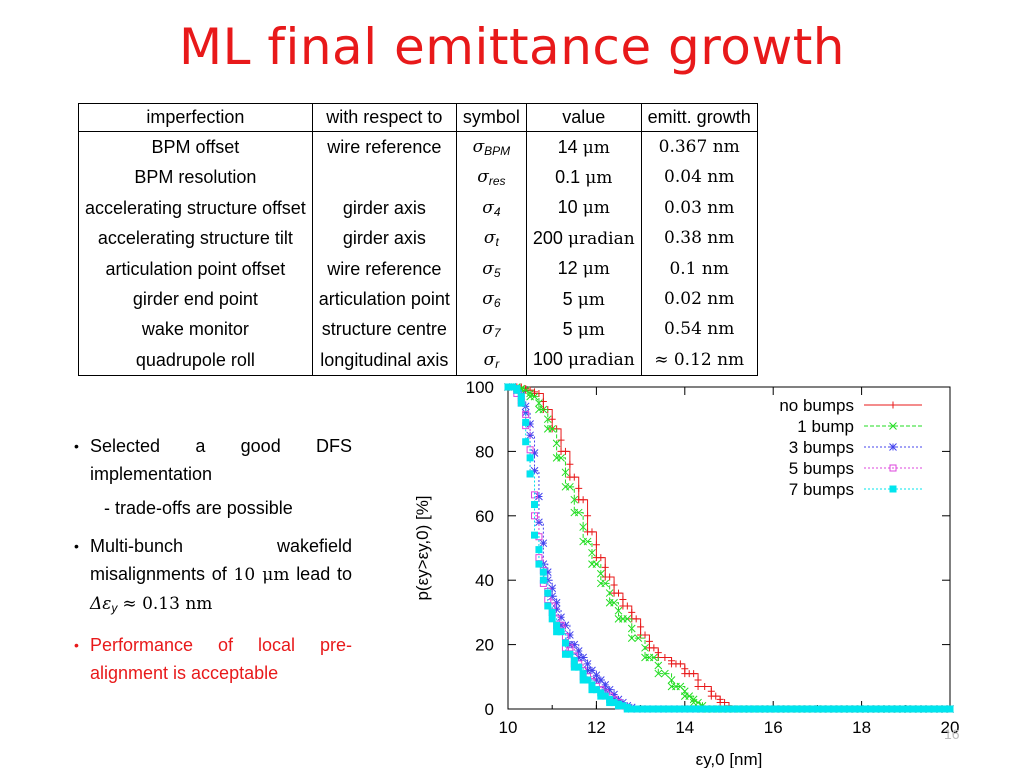  Describe the element at coordinates (567, 268) in the screenshot. I see `value-number: 12` at that location.